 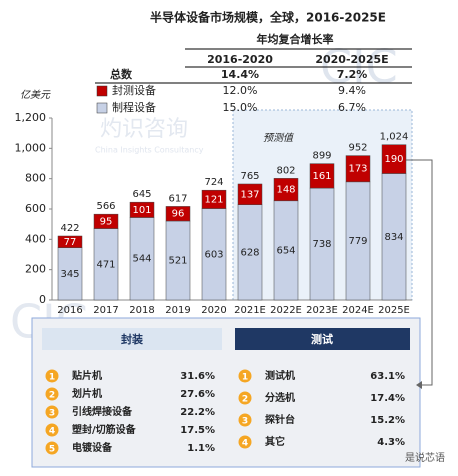 What do you see at coordinates (352, 107) in the screenshot?
I see `table-cell: 6.7%` at bounding box center [352, 107].